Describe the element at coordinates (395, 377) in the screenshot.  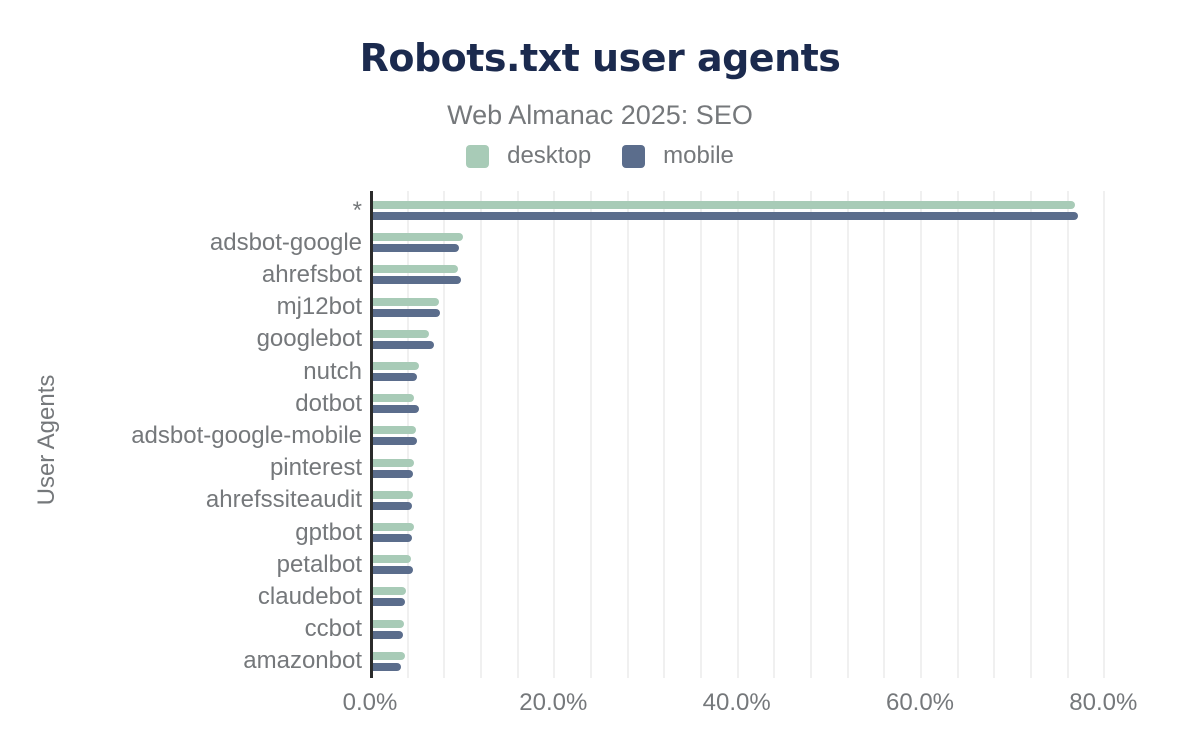
I see `bar-mobile-nutch` at that location.